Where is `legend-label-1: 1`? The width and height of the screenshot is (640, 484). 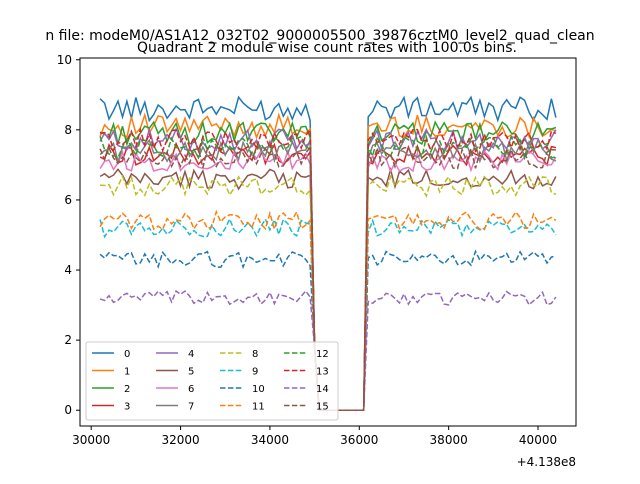 legend-label-1: 1 is located at coordinates (127, 372).